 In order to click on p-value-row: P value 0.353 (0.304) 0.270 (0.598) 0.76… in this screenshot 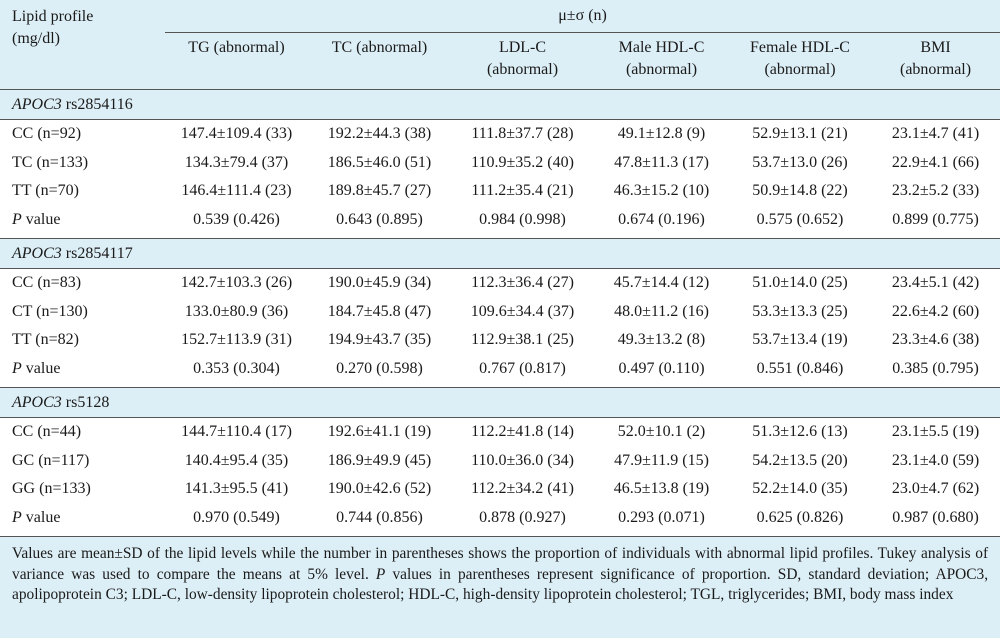, I will do `click(500, 371)`.